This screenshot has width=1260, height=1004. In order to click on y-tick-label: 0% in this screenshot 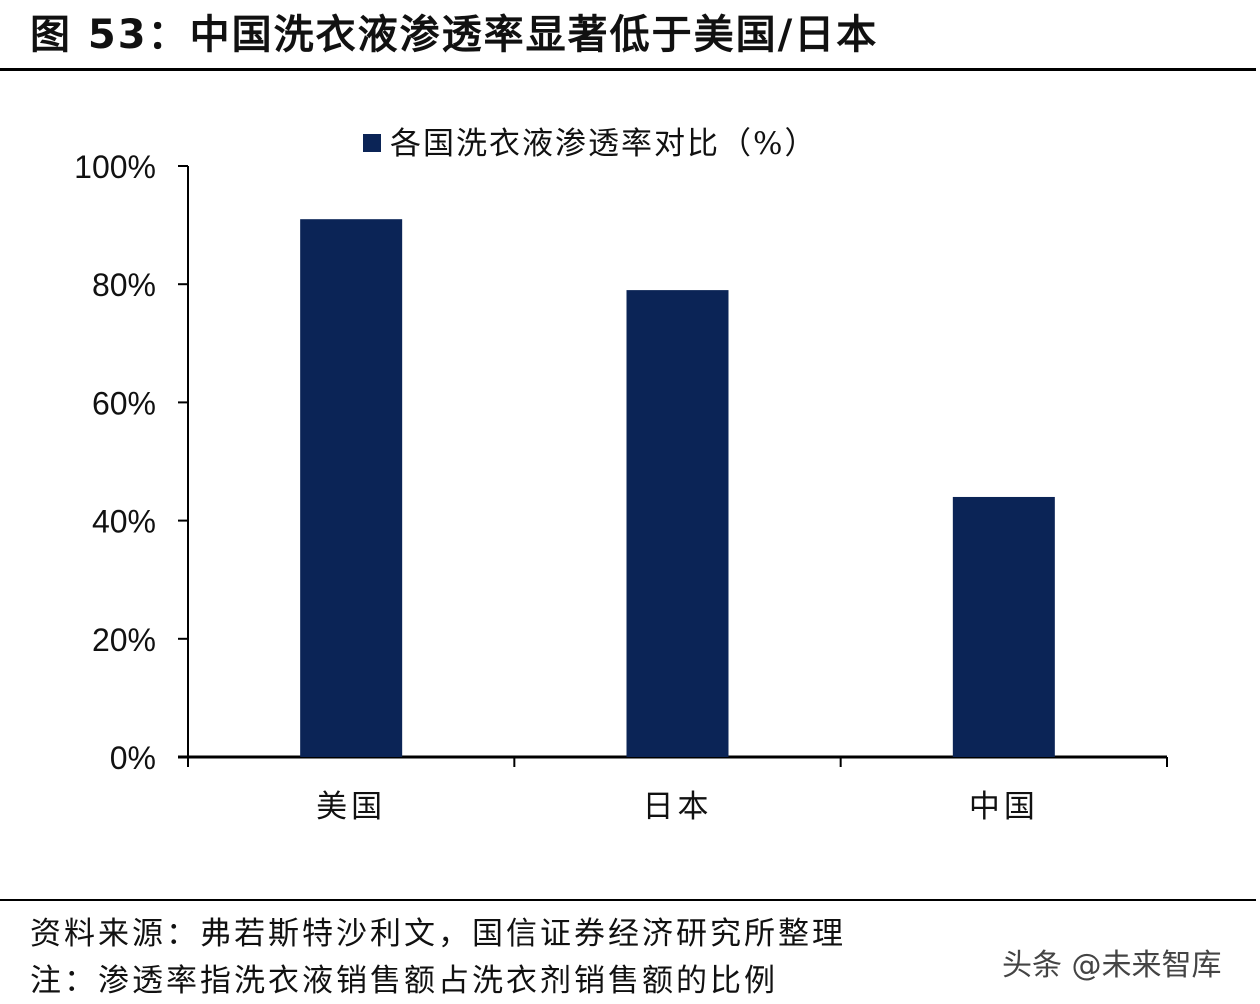, I will do `click(133, 758)`.